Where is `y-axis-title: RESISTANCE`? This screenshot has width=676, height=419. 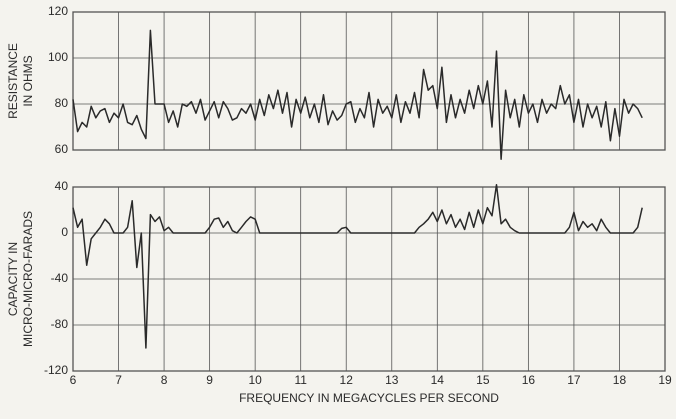 y-axis-title: RESISTANCE is located at coordinates (13, 81).